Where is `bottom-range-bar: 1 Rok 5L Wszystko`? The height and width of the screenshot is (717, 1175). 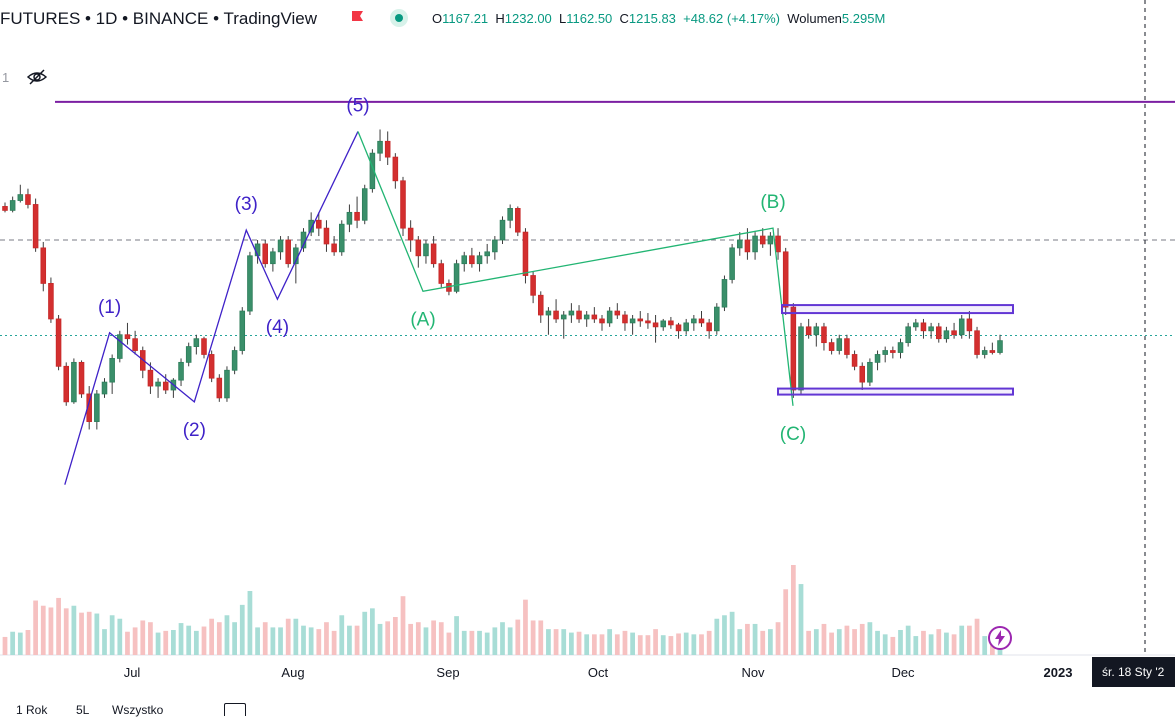
bottom-range-bar: 1 Rok 5L Wszystko is located at coordinates (587, 707).